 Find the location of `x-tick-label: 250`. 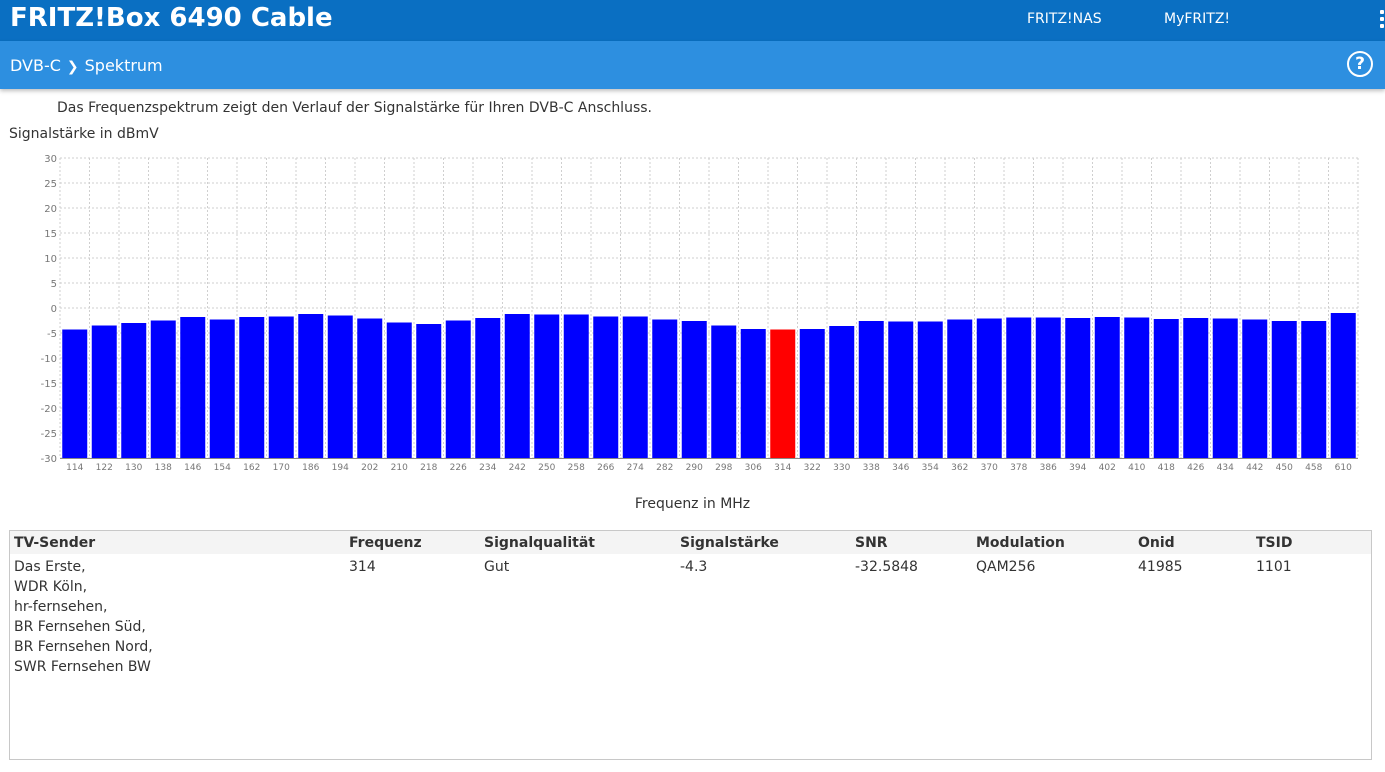

x-tick-label: 250 is located at coordinates (546, 468).